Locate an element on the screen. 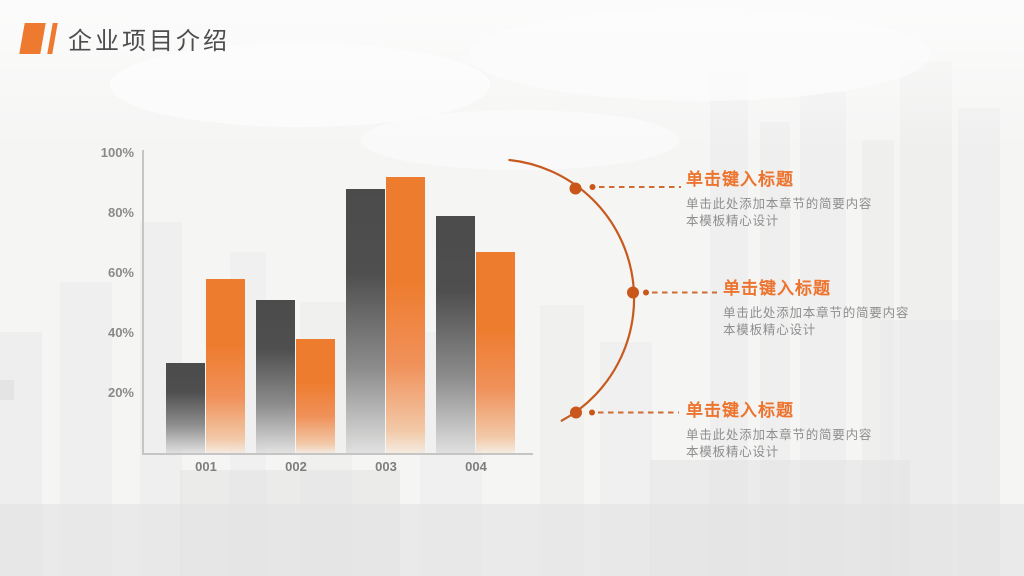  slash-logo-thin-stripe is located at coordinates (52, 38).